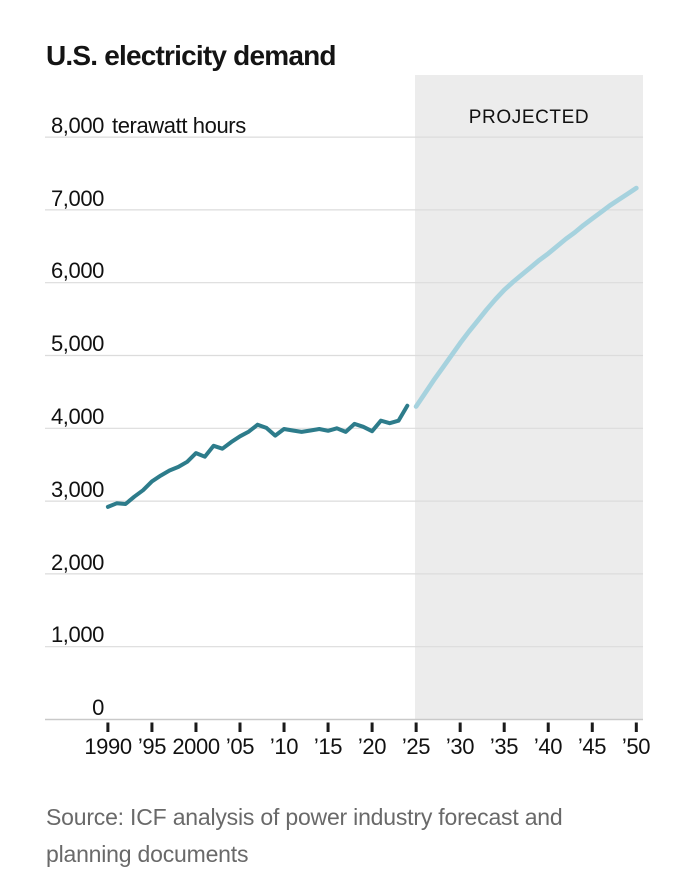  What do you see at coordinates (460, 746) in the screenshot?
I see `x-axis-label: ’30` at bounding box center [460, 746].